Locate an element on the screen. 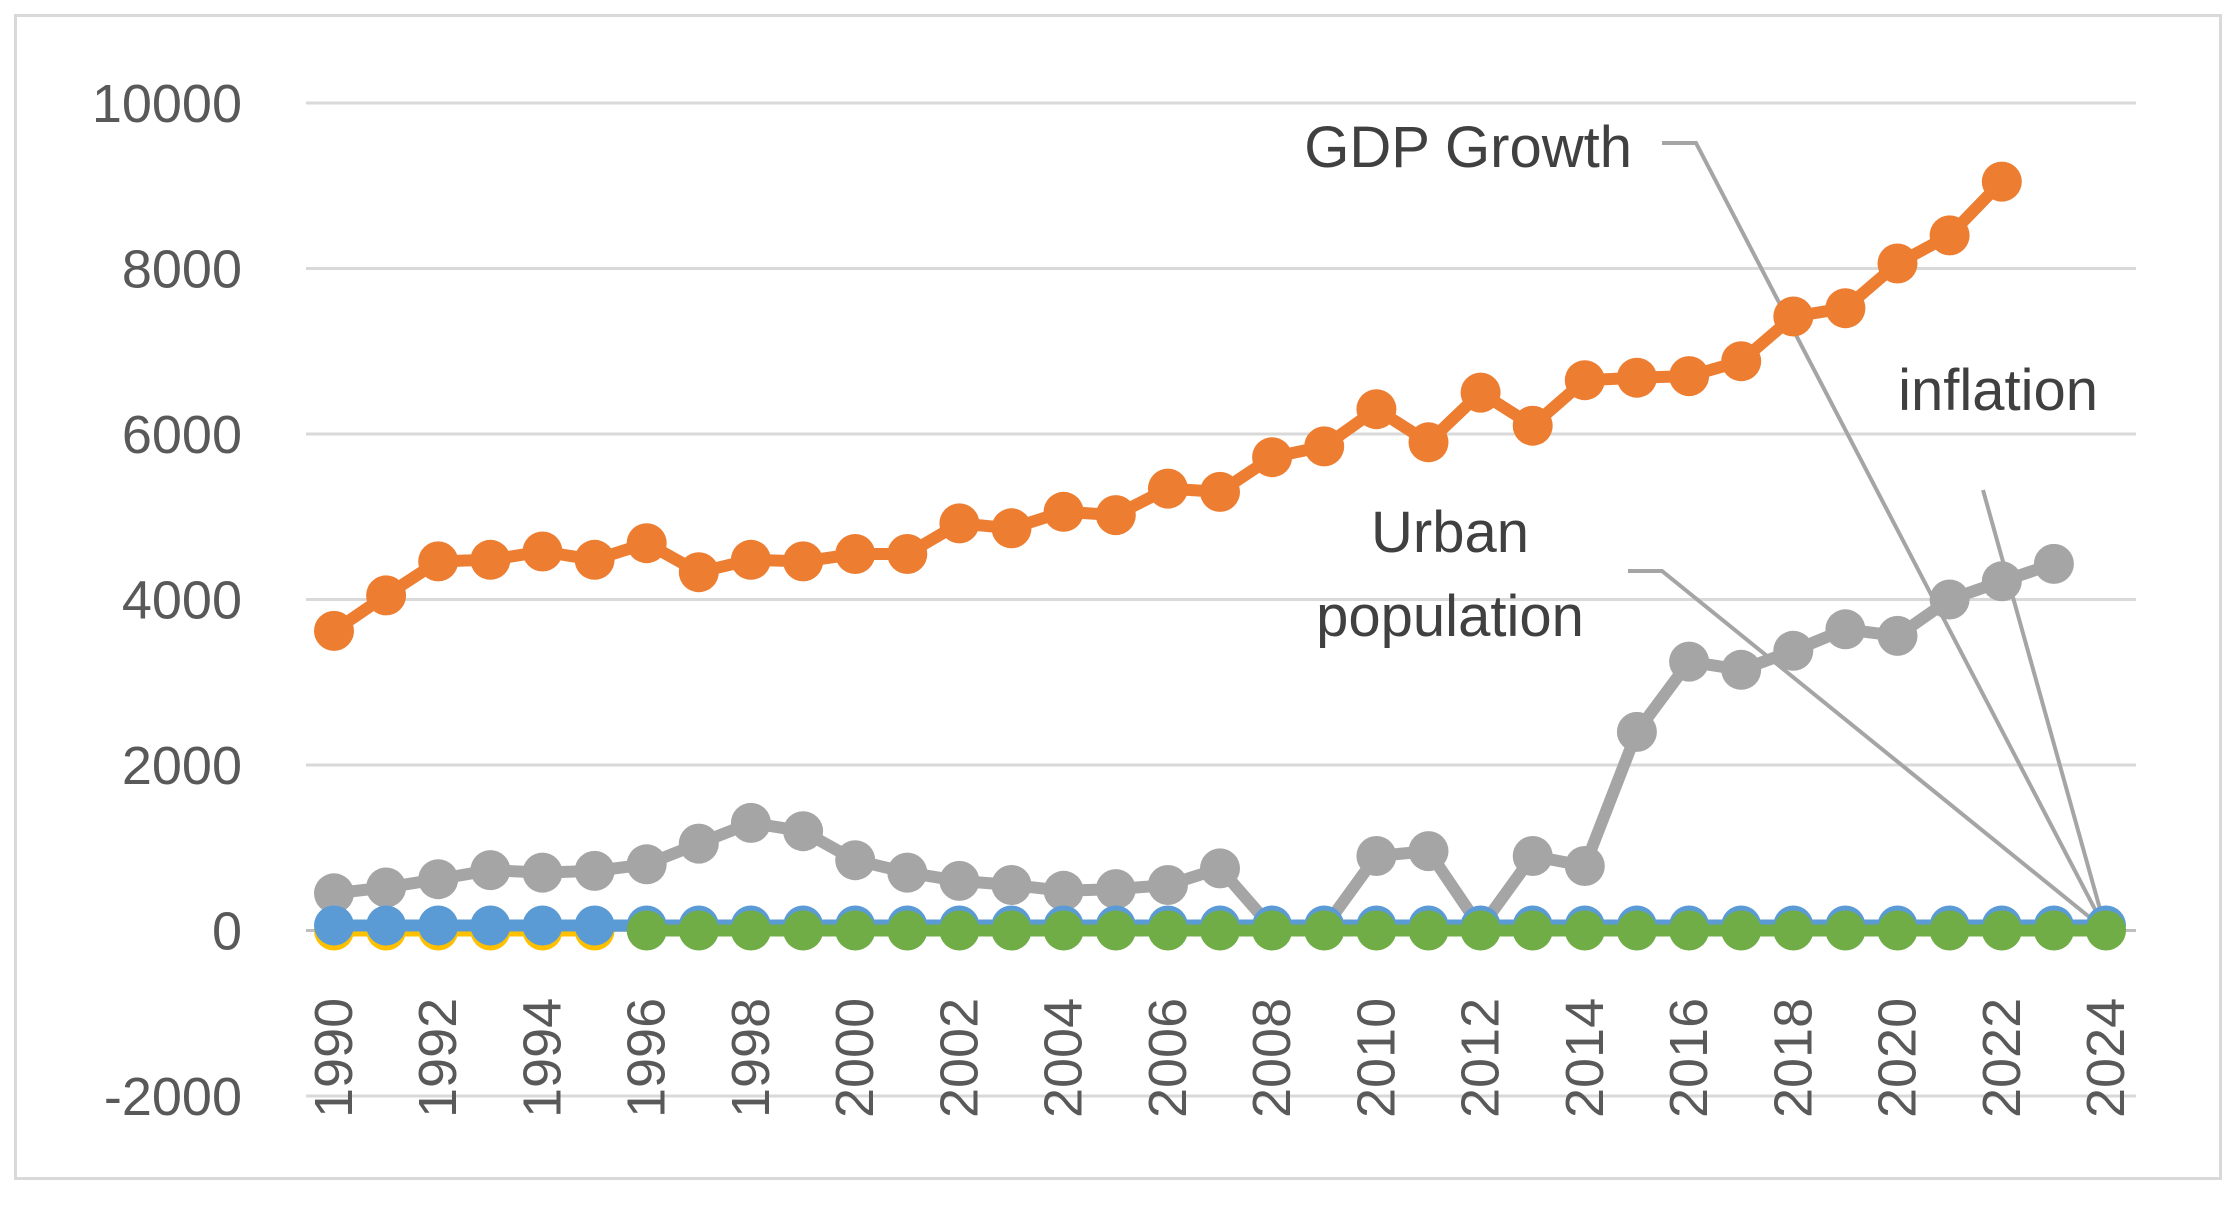 The image size is (2238, 1211). annotation-gdp-growth: GDP Growth is located at coordinates (1468, 147).